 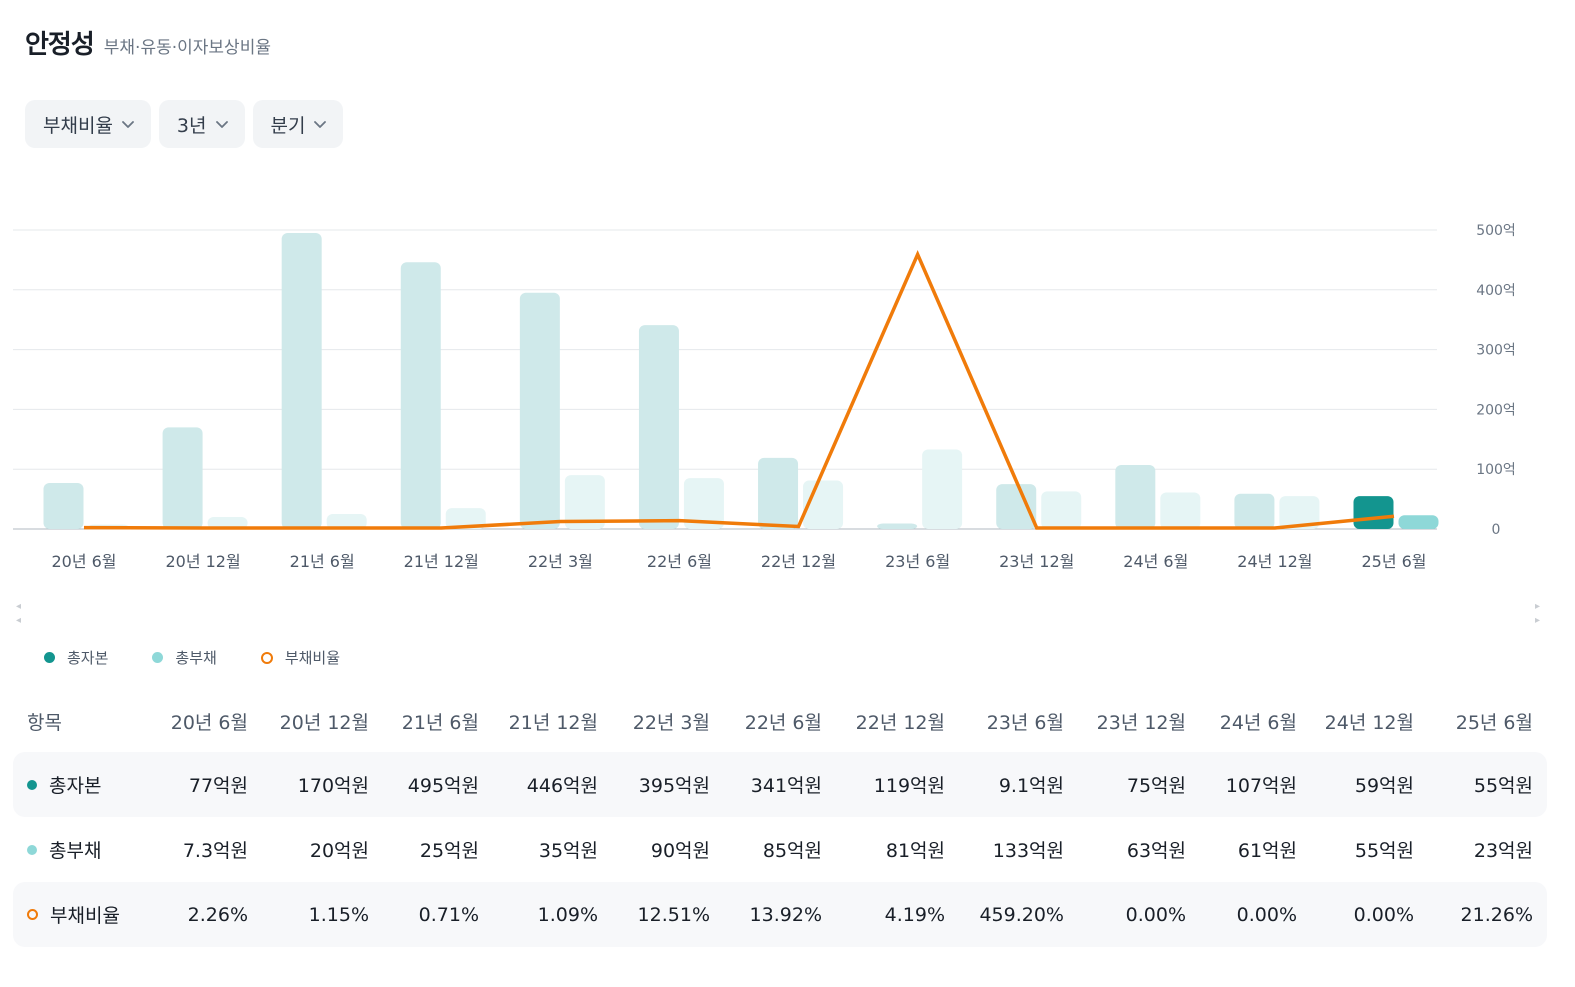 I want to click on x-tick-label: 24년 12월, so click(x=1274, y=561).